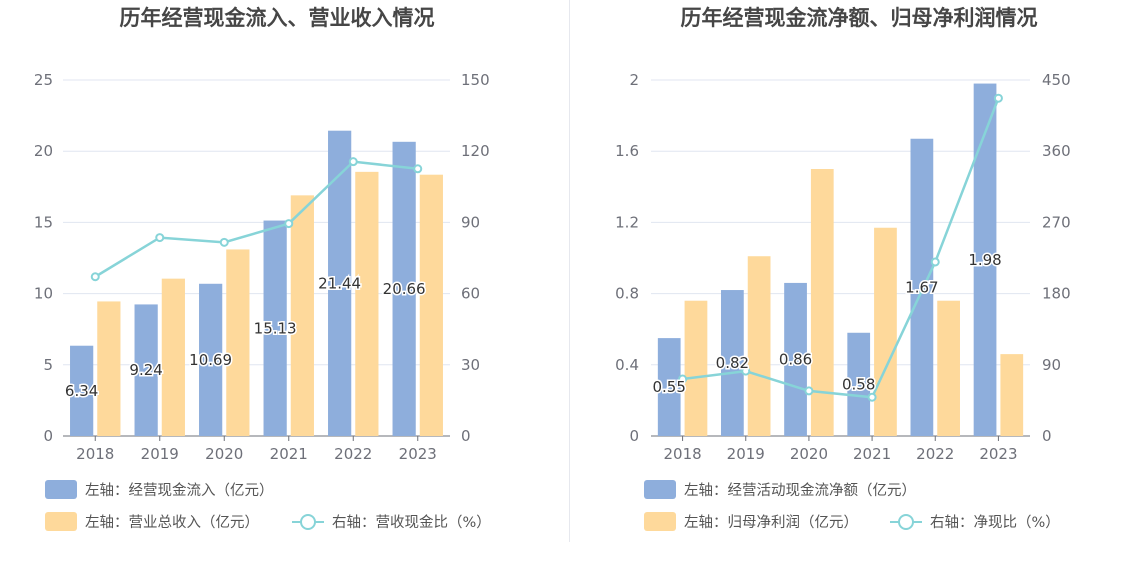 Image resolution: width=1134 pixels, height=582 pixels. I want to click on bar-data-label: 0.86, so click(795, 359).